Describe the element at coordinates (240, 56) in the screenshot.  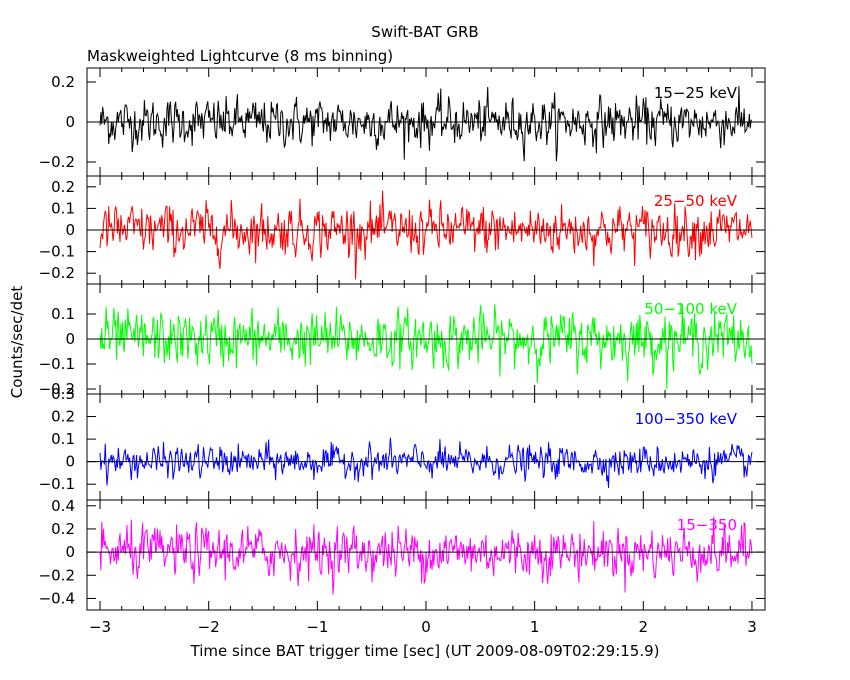
I see `figure-subtitle: Maskweighted Lightcurve (8 ms binning)` at that location.